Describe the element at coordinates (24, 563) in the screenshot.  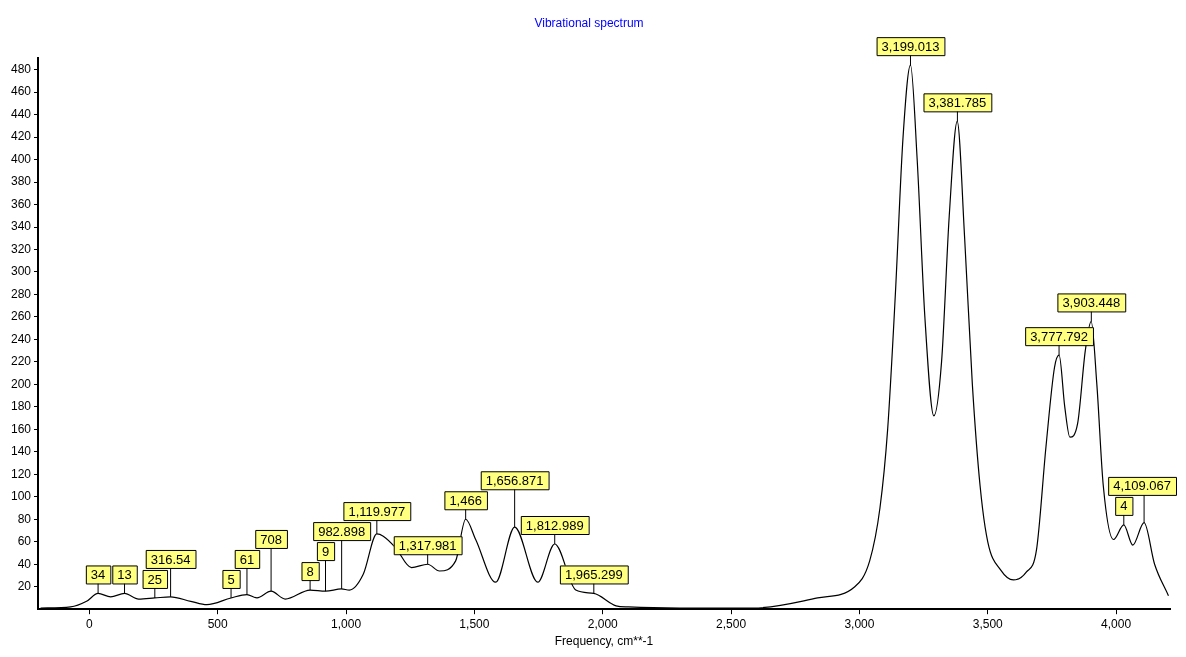
I see `y-tick-label: 40` at that location.